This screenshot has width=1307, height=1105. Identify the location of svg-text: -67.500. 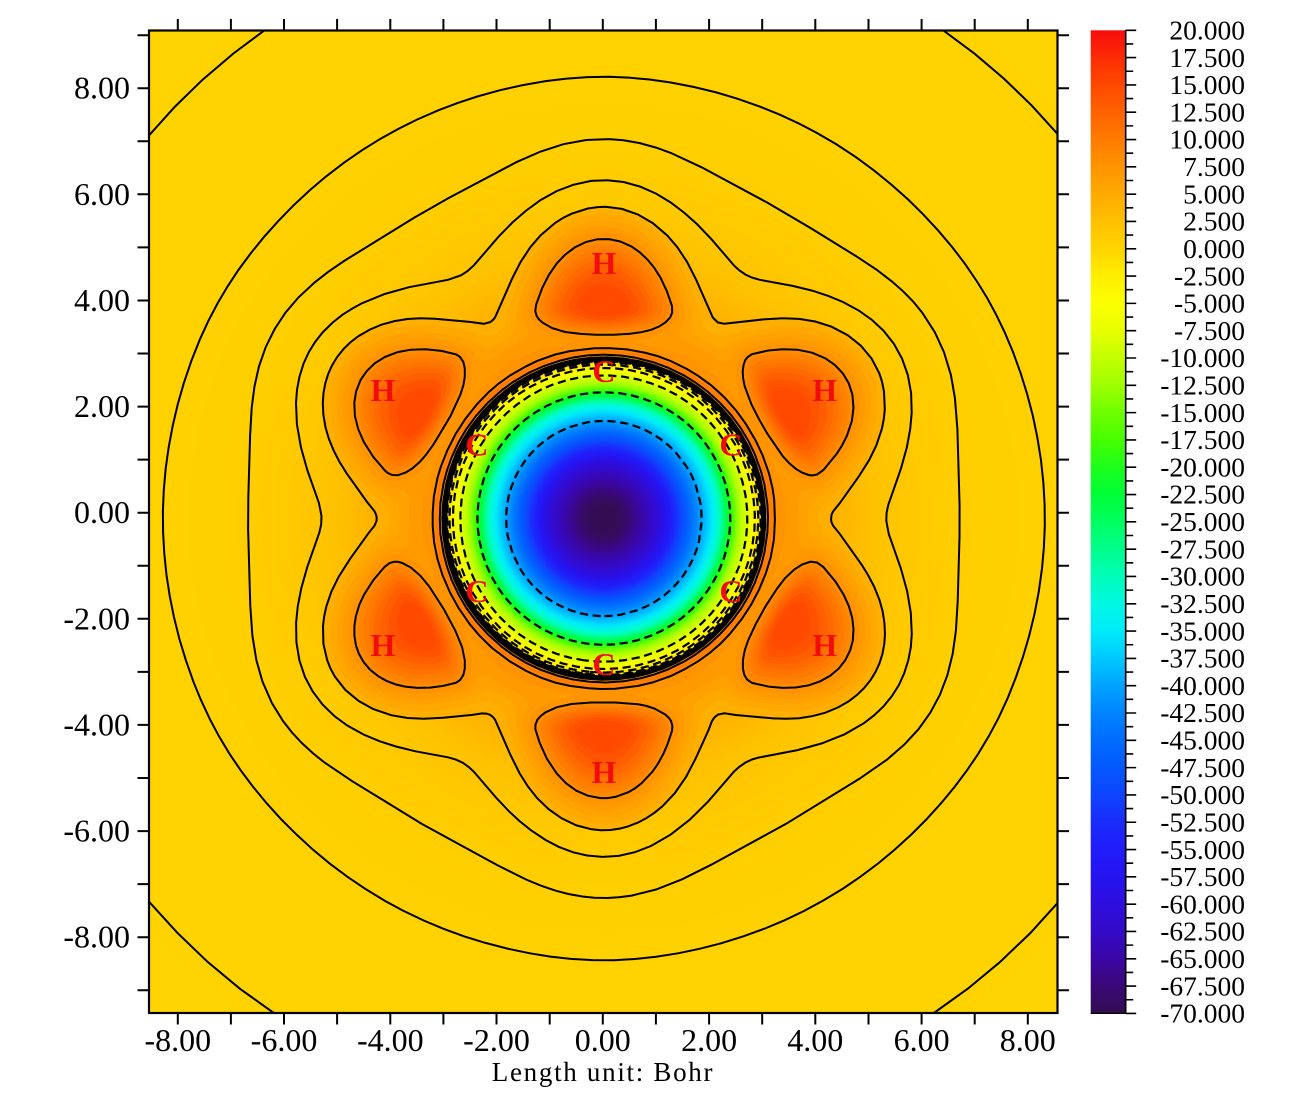
(1202, 985).